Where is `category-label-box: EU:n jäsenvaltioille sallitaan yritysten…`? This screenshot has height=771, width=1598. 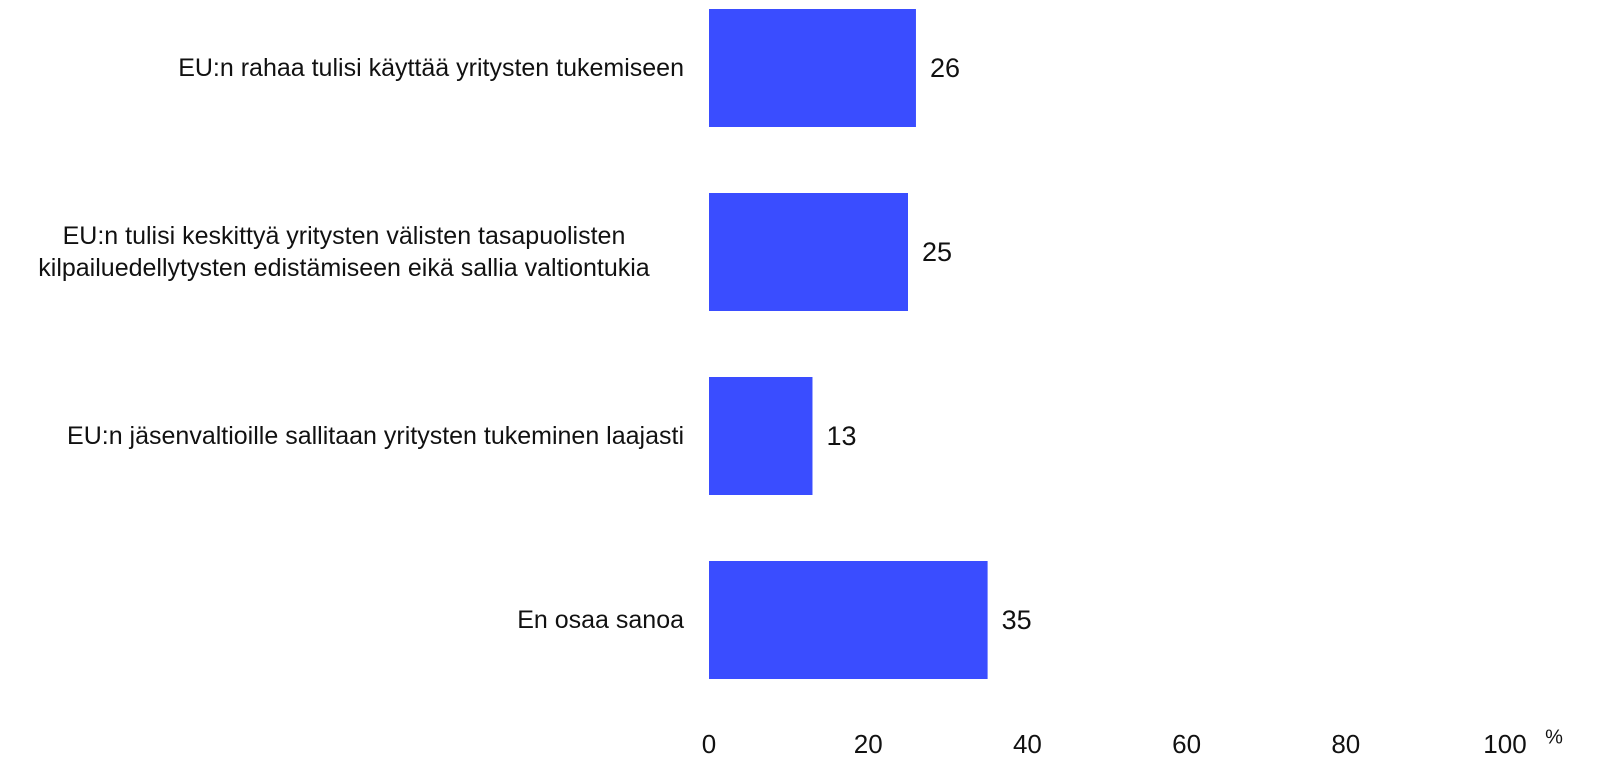
category-label-box: EU:n jäsenvaltioille sallitaan yritysten… is located at coordinates (344, 436).